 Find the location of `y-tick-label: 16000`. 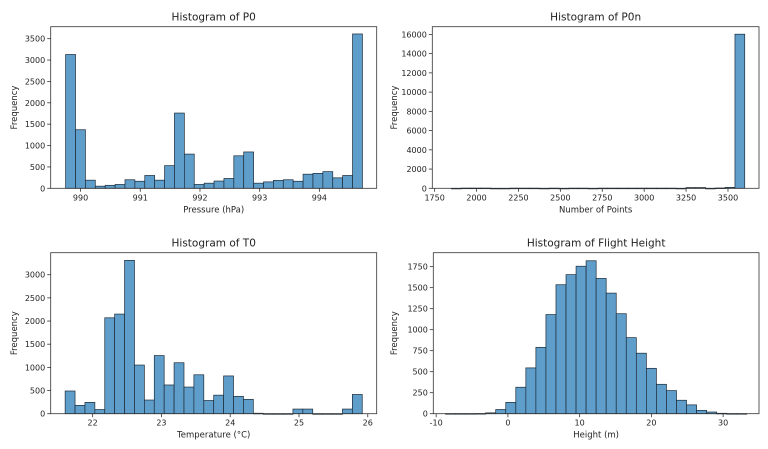

y-tick-label: 16000 is located at coordinates (413, 34).